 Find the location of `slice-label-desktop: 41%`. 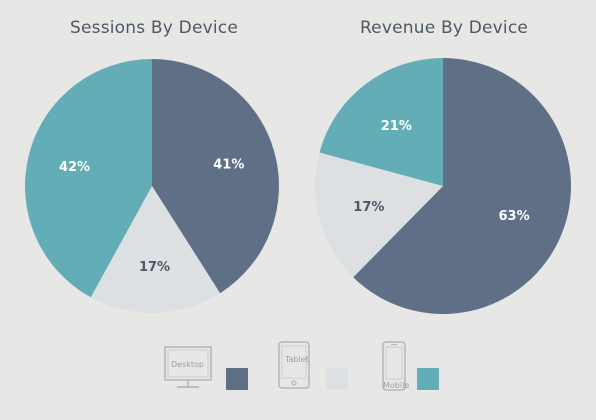

slice-label-desktop: 41% is located at coordinates (228, 165).